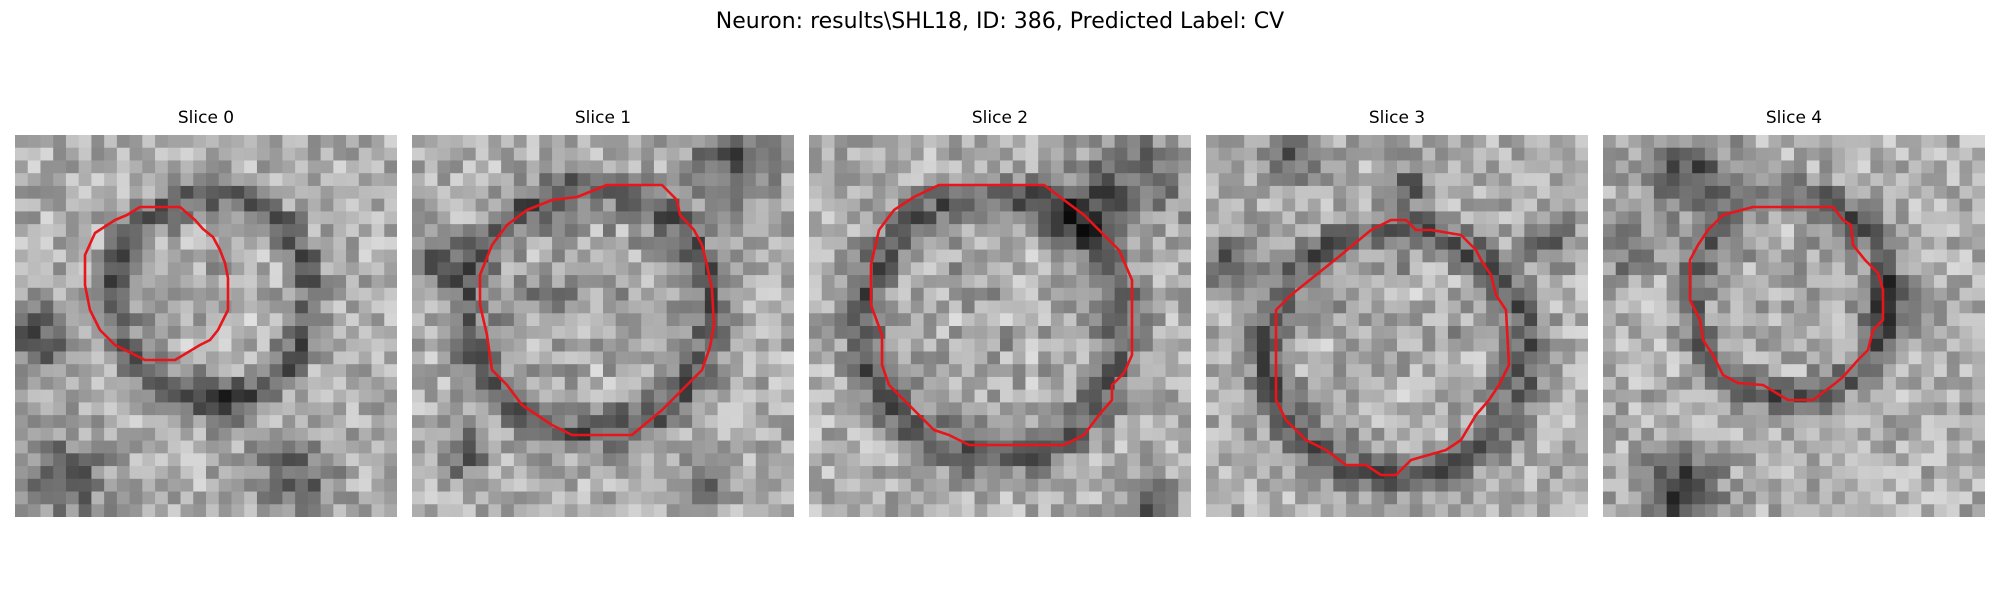 This screenshot has height=600, width=2000. I want to click on slice-panel-4: Slice 4, so click(1794, 313).